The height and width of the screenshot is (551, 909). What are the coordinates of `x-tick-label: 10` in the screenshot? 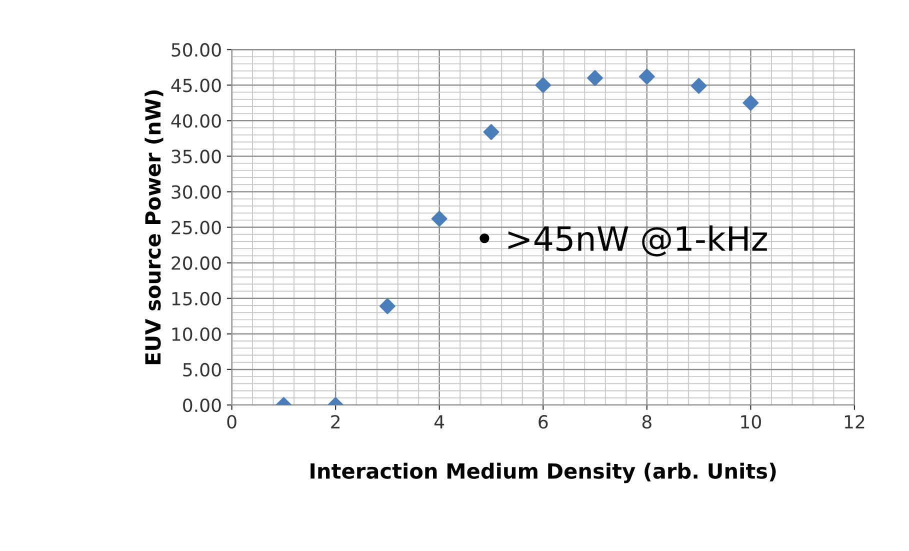 It's located at (751, 422).